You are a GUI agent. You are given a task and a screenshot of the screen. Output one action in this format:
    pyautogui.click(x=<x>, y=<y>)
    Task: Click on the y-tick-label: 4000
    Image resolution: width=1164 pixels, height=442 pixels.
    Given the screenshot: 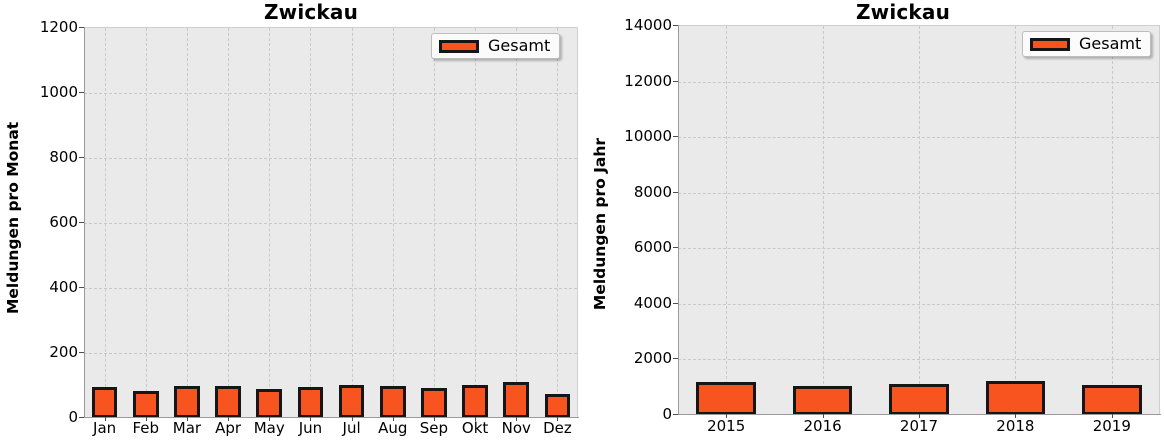 What is the action you would take?
    pyautogui.click(x=652, y=302)
    